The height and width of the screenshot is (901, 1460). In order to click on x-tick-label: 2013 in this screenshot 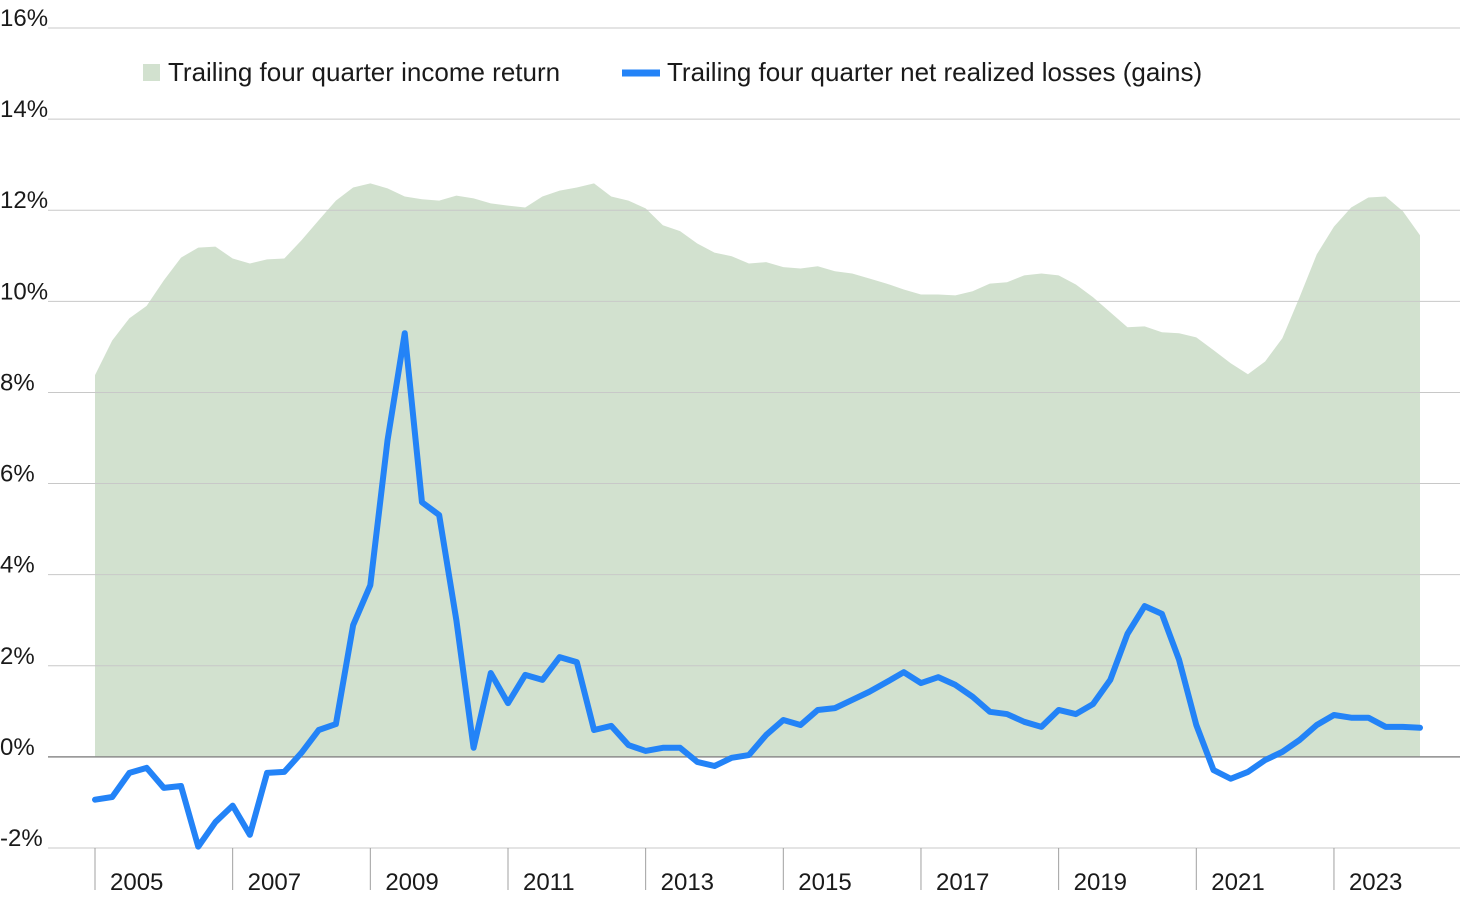, I will do `click(687, 882)`.